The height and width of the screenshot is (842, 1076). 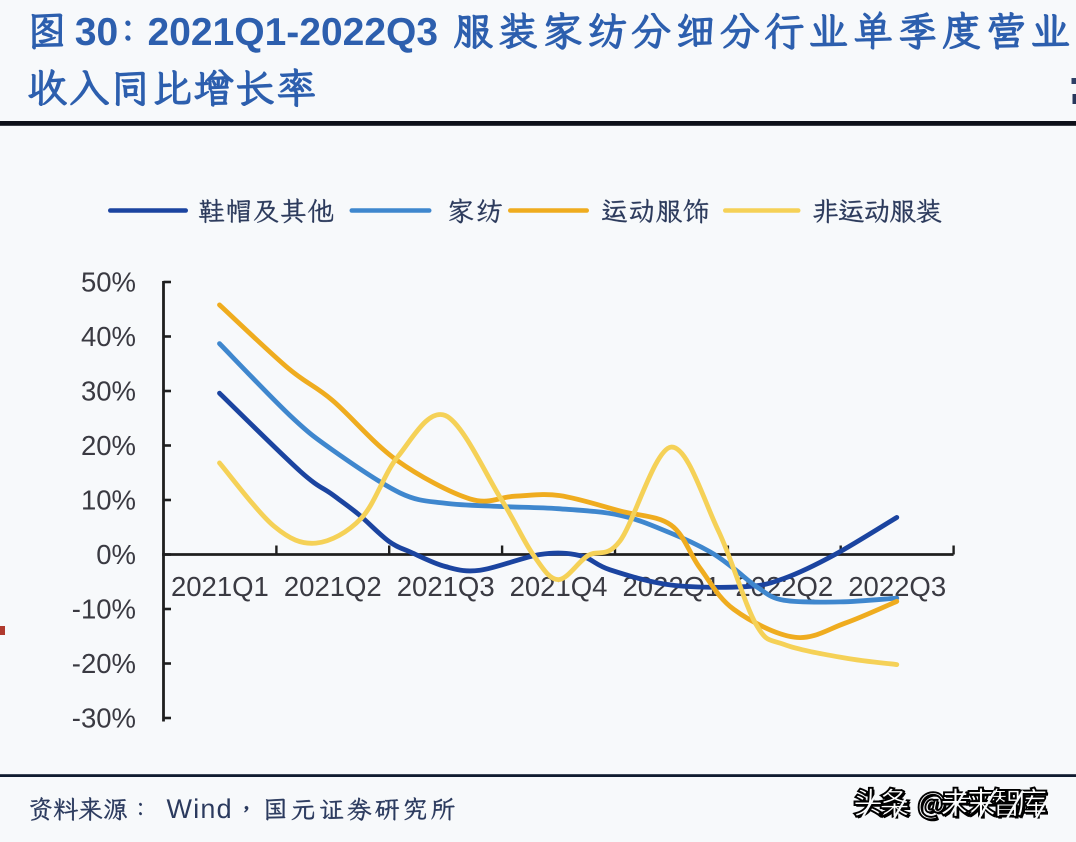 What do you see at coordinates (104, 609) in the screenshot?
I see `svg-text: -10%` at bounding box center [104, 609].